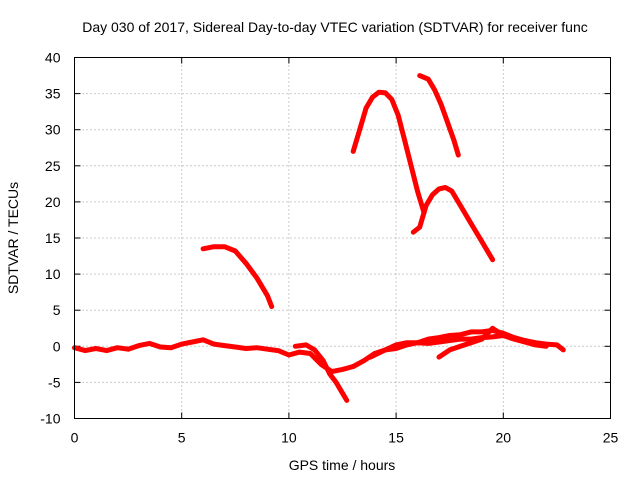 This screenshot has height=480, width=640. Describe the element at coordinates (53, 238) in the screenshot. I see `y-tick-label: 15` at that location.